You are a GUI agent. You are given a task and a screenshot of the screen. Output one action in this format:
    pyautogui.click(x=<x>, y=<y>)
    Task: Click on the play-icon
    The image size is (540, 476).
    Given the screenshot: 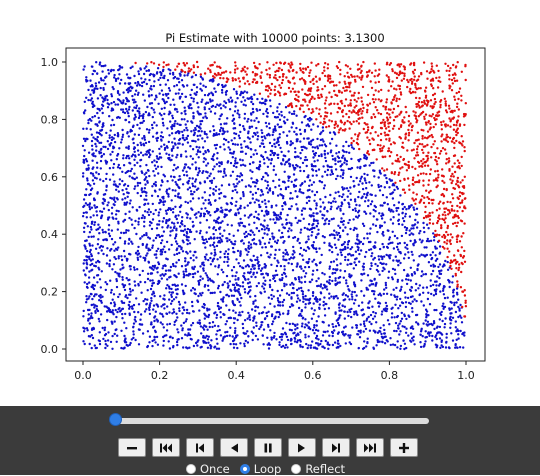 What is the action you would take?
    pyautogui.click(x=301, y=447)
    